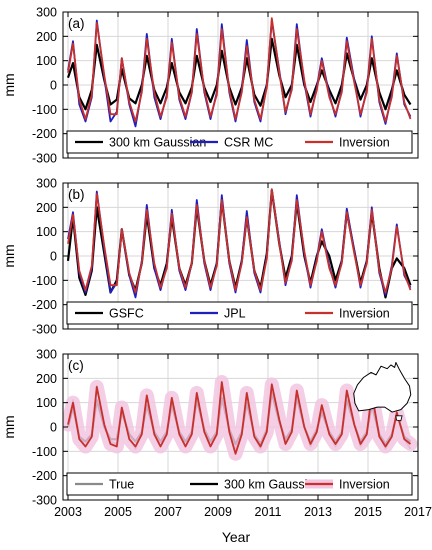 This screenshot has width=432, height=550. I want to click on legend-label: JPL, so click(235, 314).